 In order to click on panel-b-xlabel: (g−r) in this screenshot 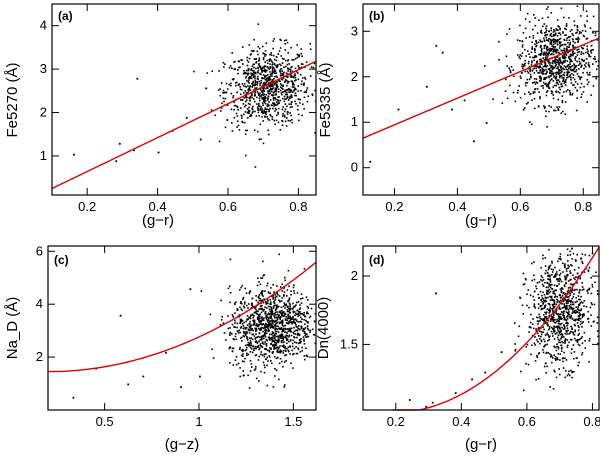, I will do `click(481, 220)`.